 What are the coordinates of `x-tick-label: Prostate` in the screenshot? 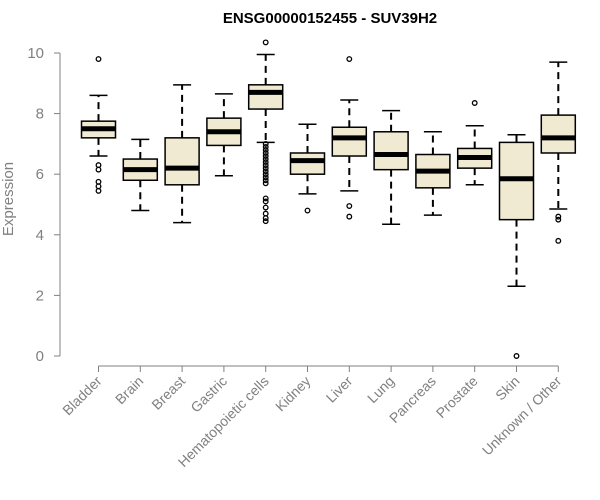 It's located at (457, 397).